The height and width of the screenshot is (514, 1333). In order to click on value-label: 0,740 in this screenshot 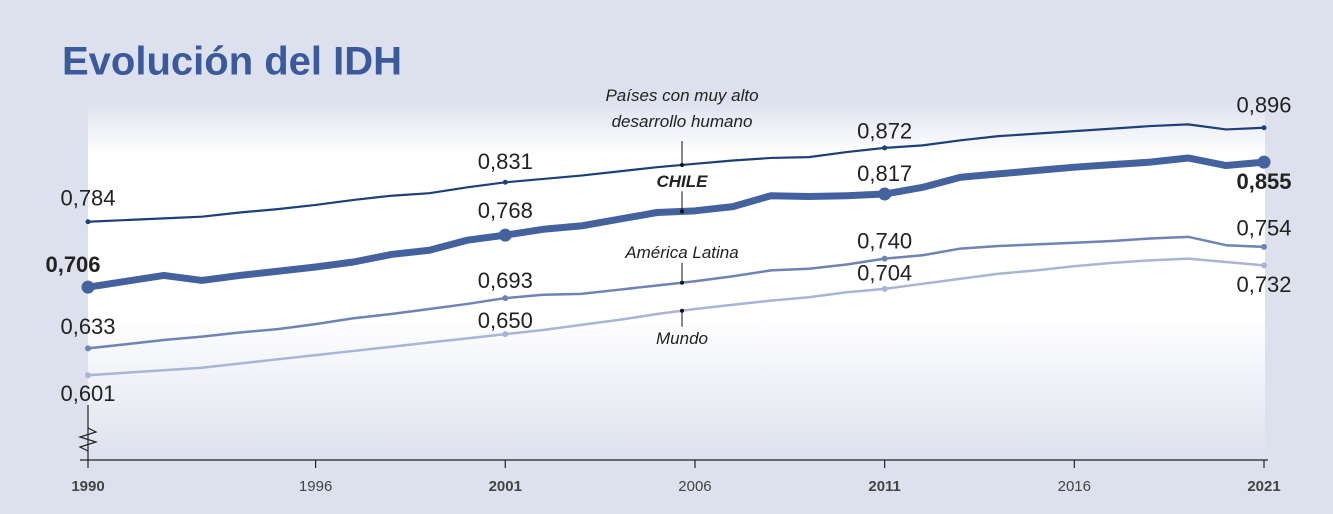, I will do `click(884, 240)`.